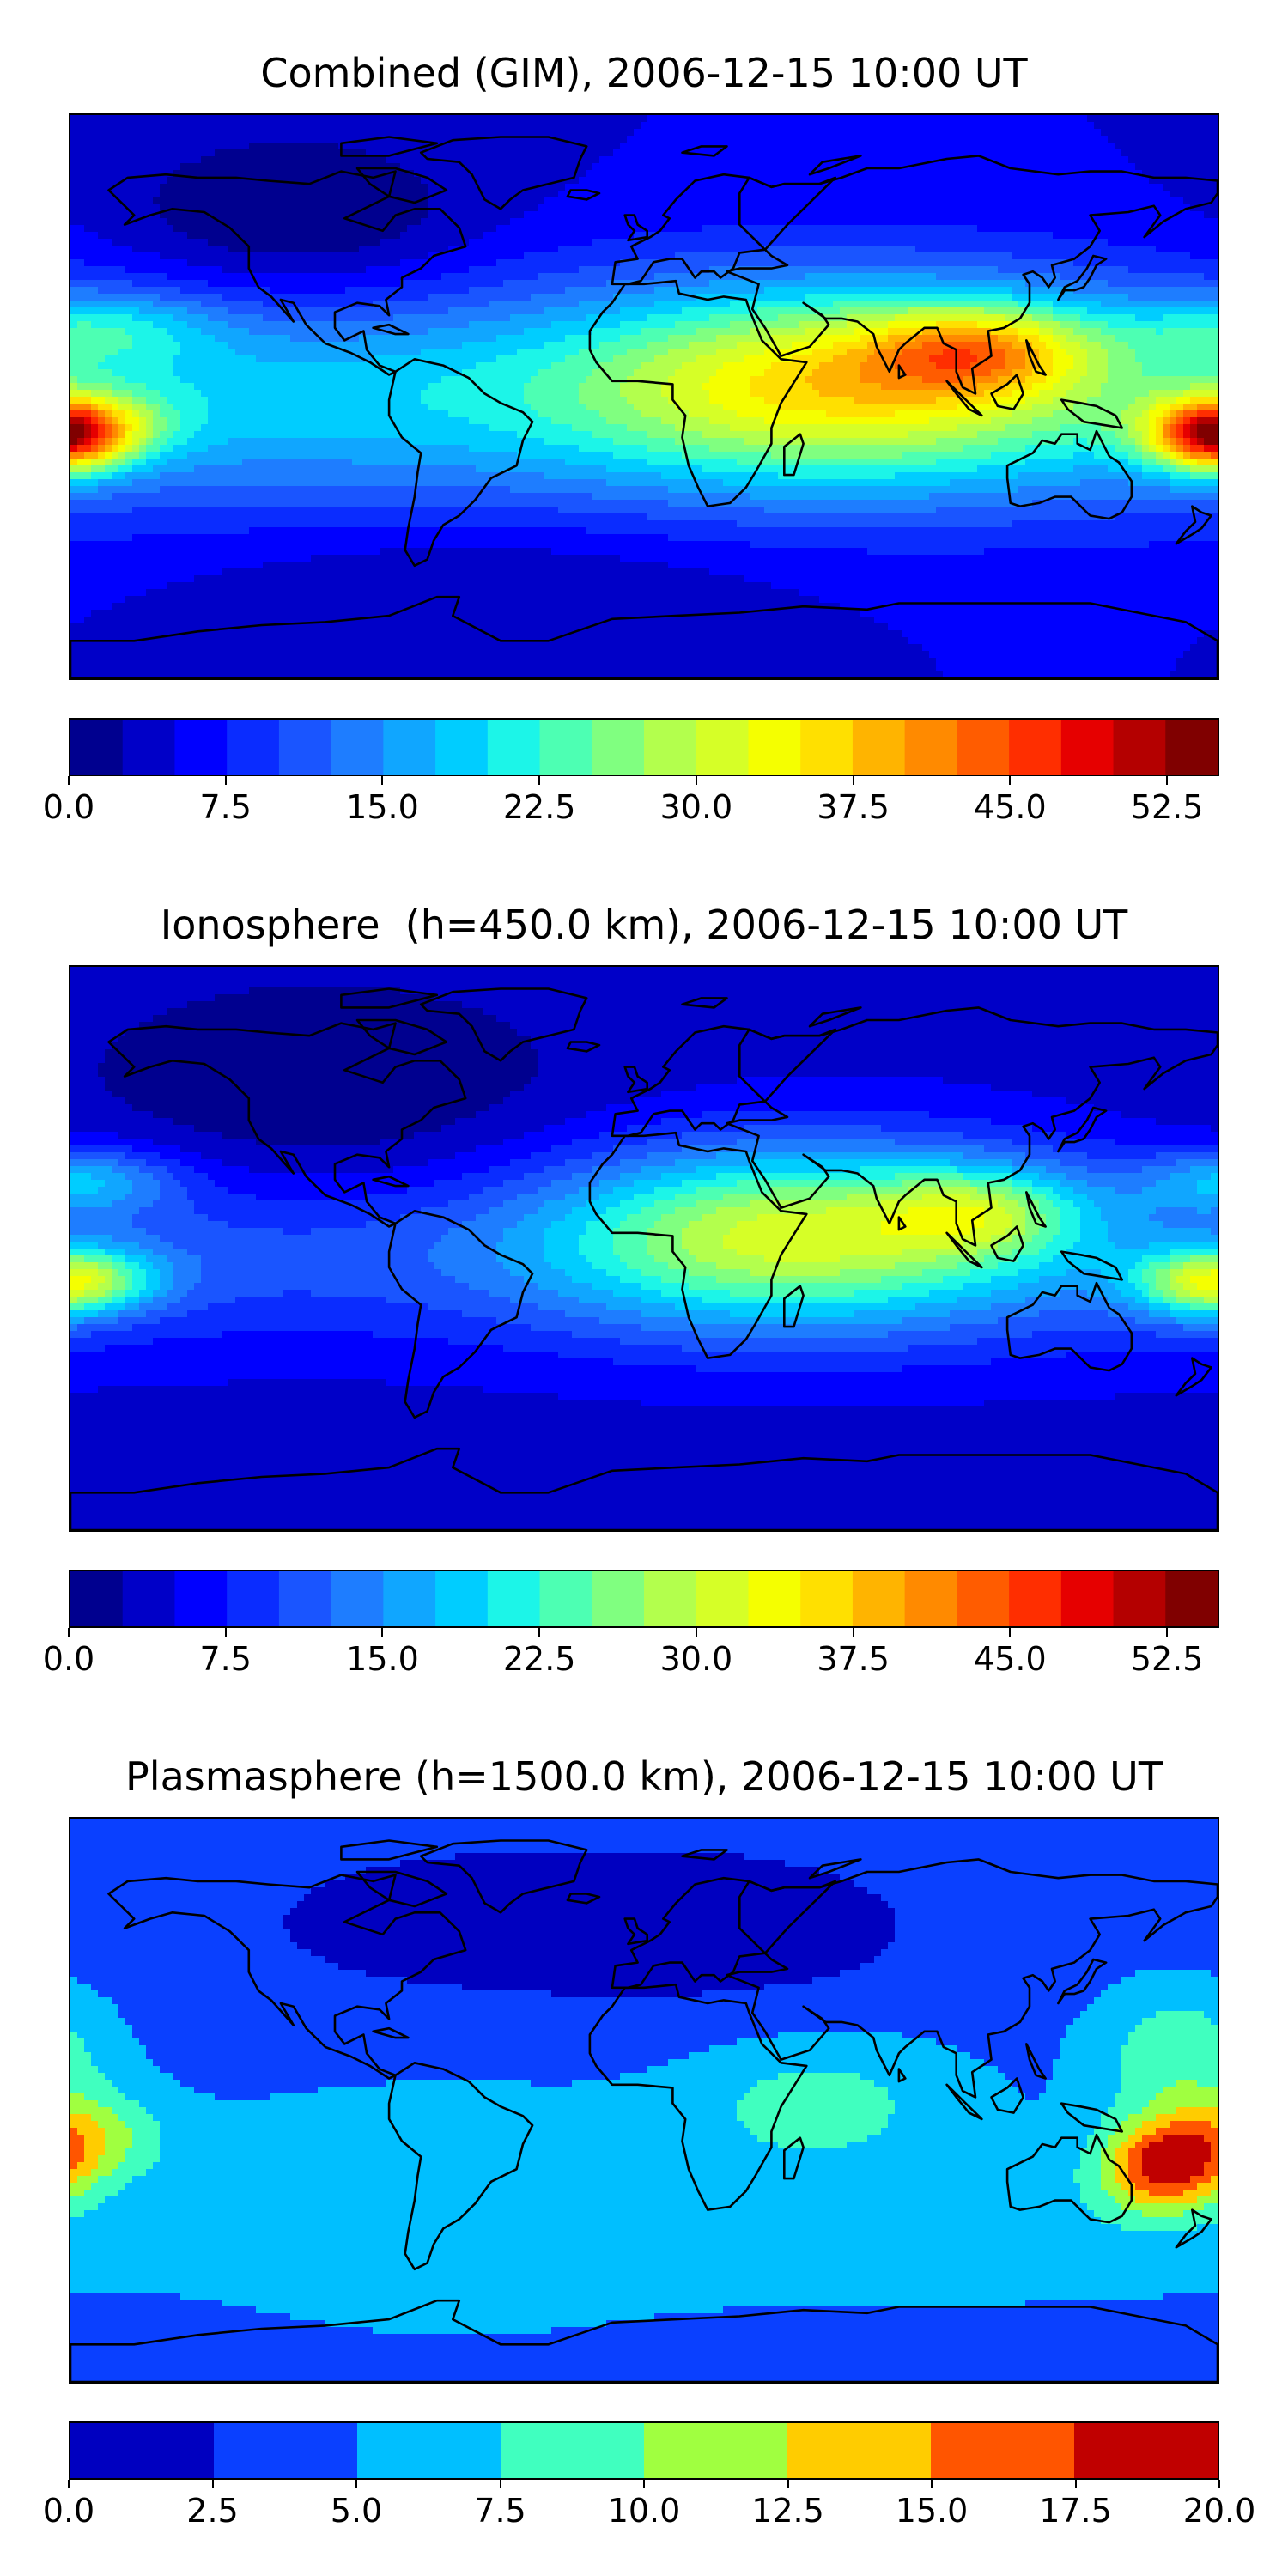  Describe the element at coordinates (724, 1933) in the screenshot. I see `coastline-europe` at that location.